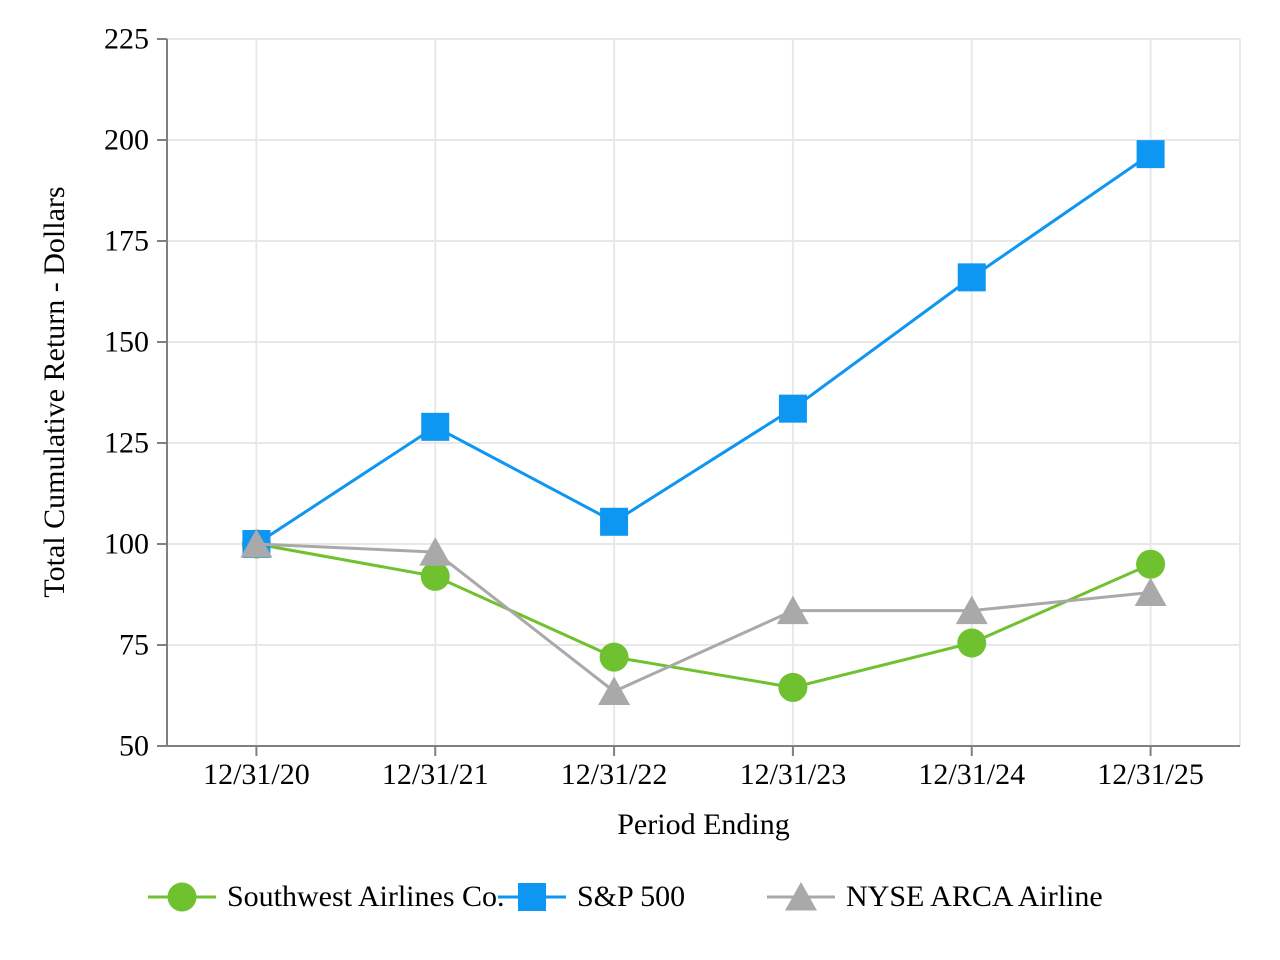  What do you see at coordinates (974, 896) in the screenshot?
I see `legend-label: NYSE ARCA Airline` at bounding box center [974, 896].